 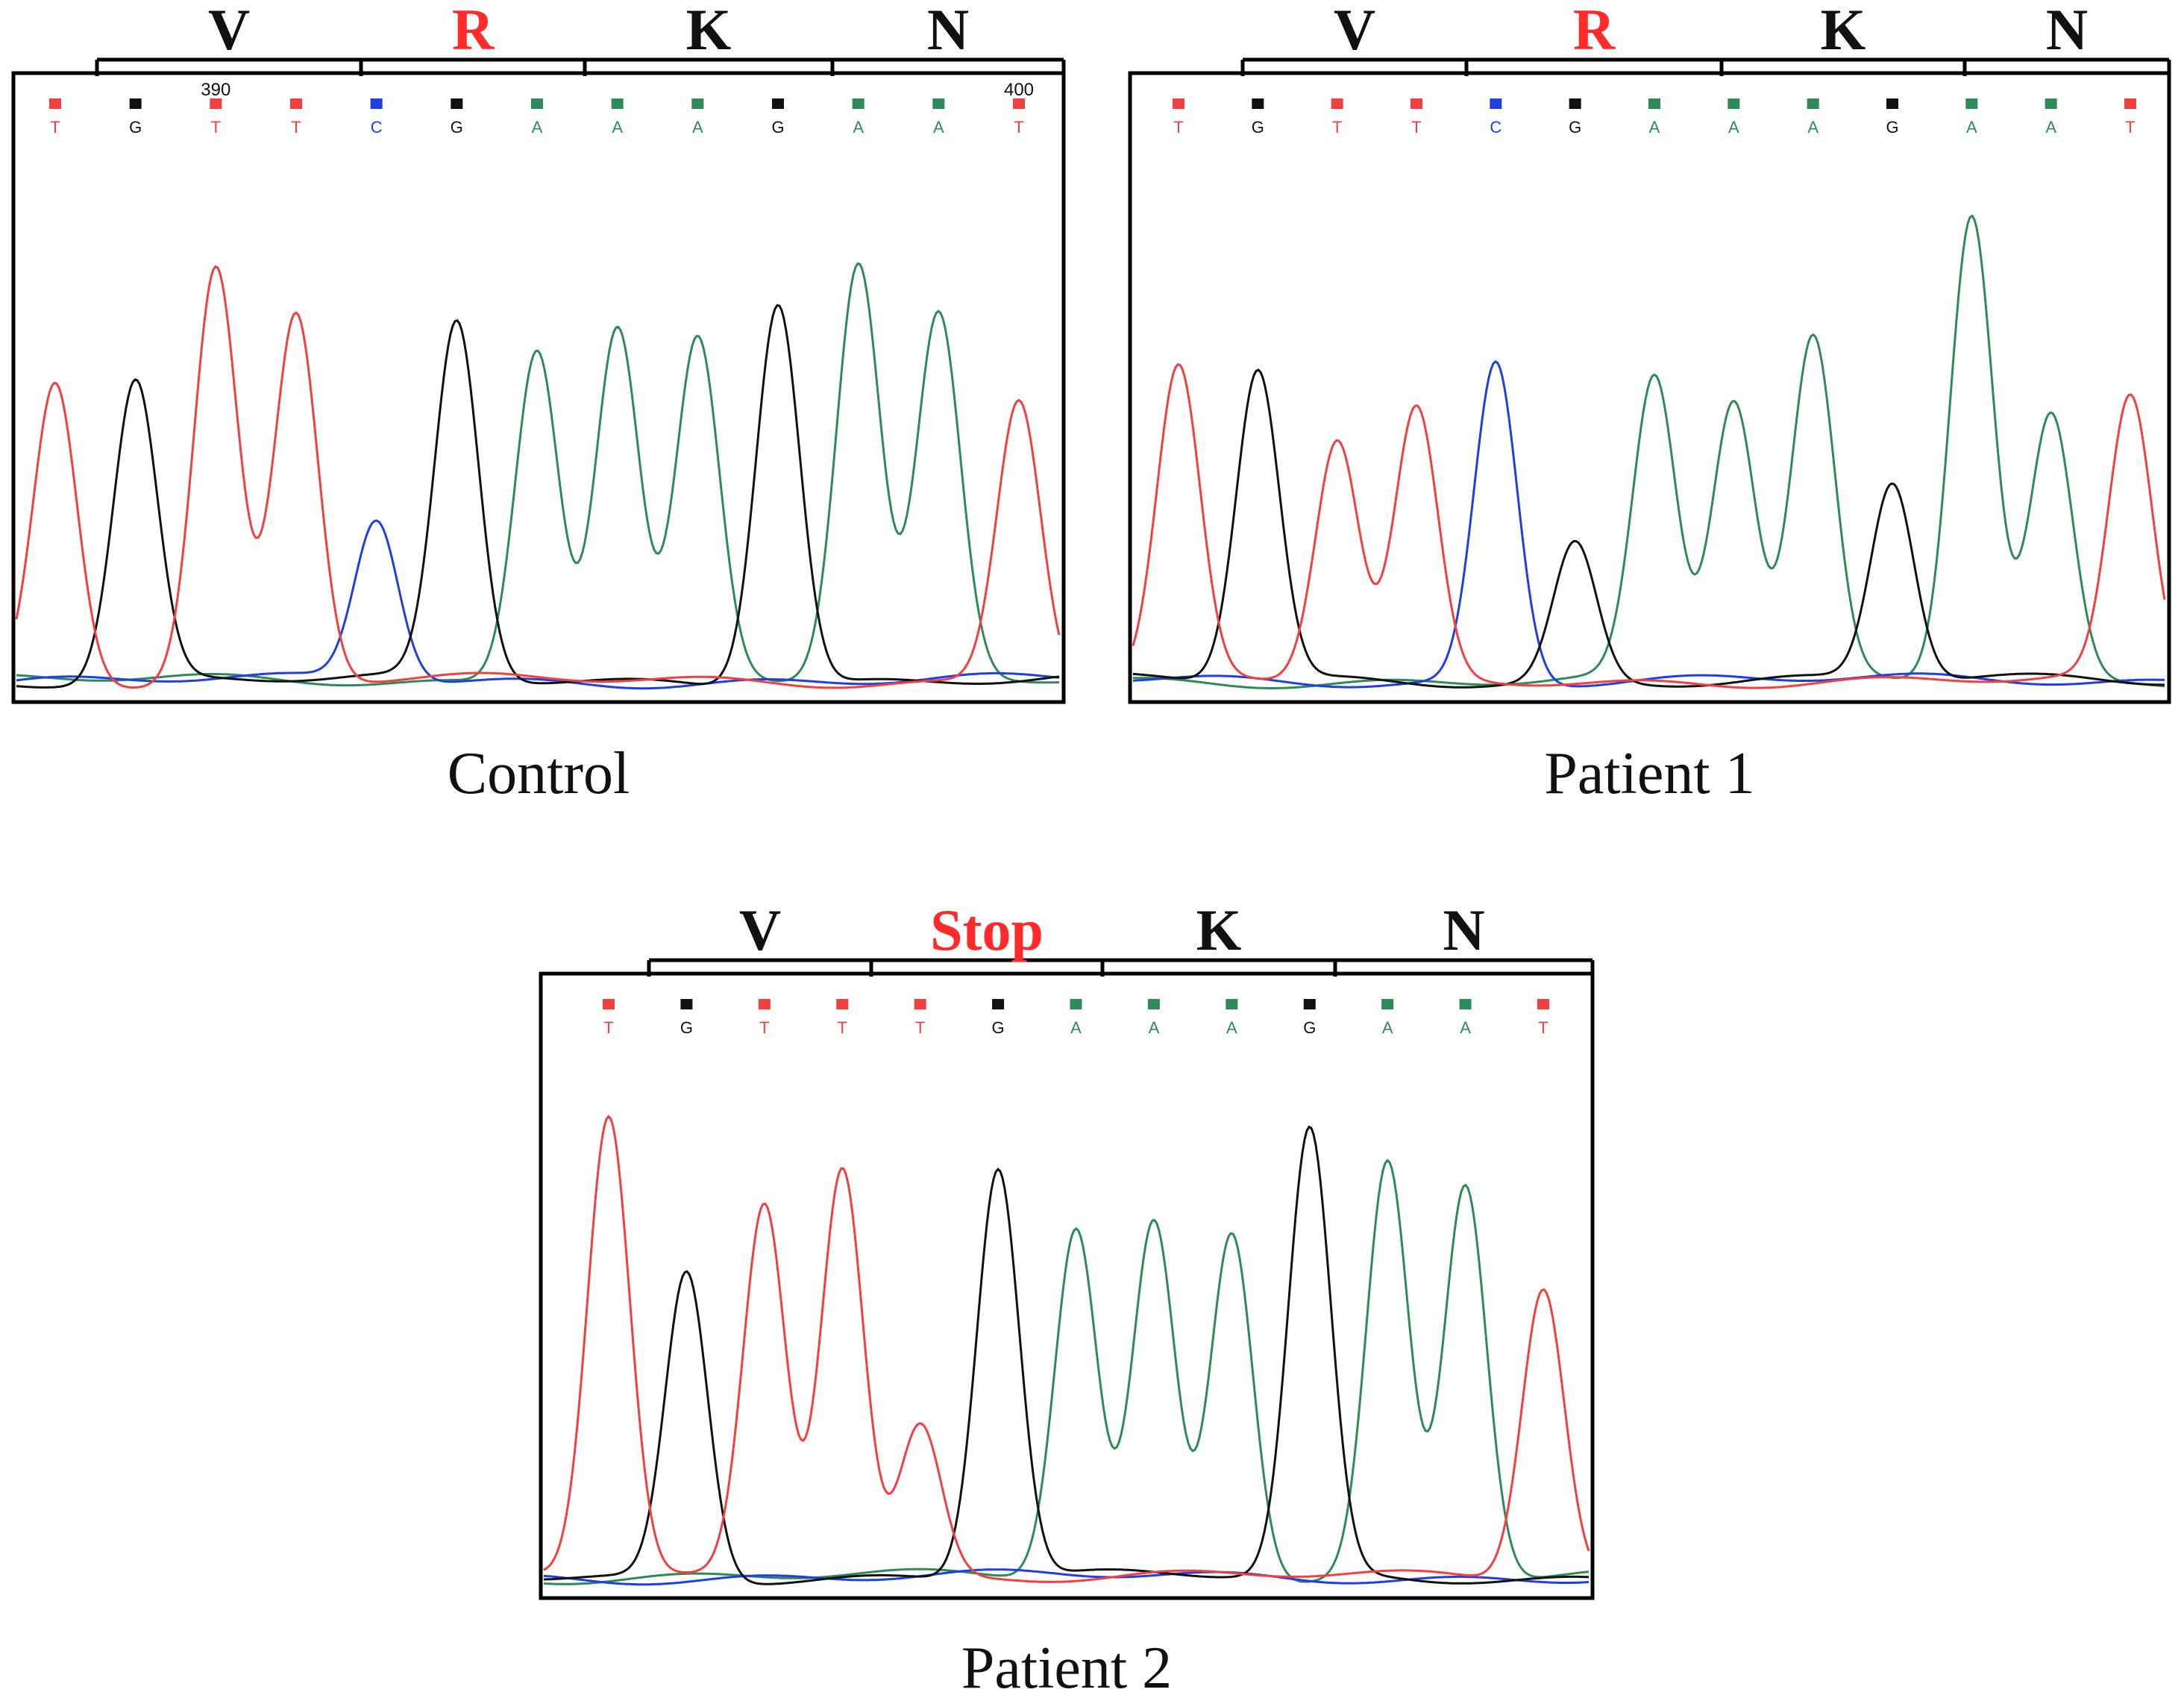 I want to click on base-call-markers, so click(x=537, y=103).